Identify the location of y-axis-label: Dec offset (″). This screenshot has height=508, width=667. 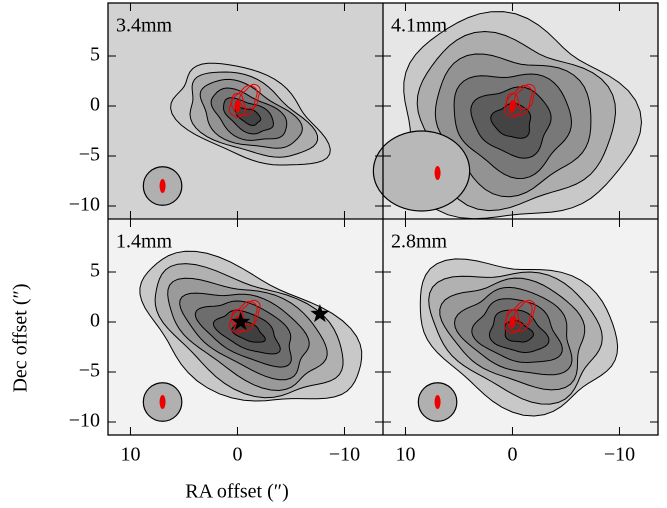
(21, 337).